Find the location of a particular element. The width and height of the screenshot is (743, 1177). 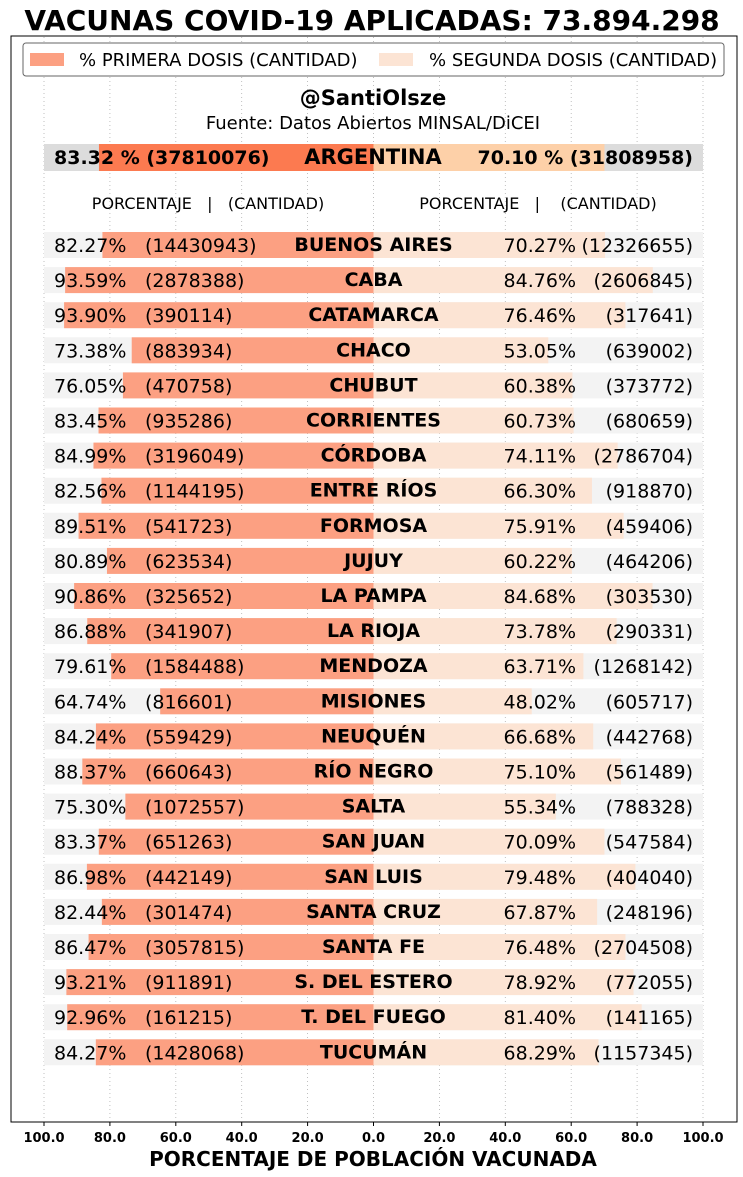

province-name: SANTA CRUZ is located at coordinates (373, 912).